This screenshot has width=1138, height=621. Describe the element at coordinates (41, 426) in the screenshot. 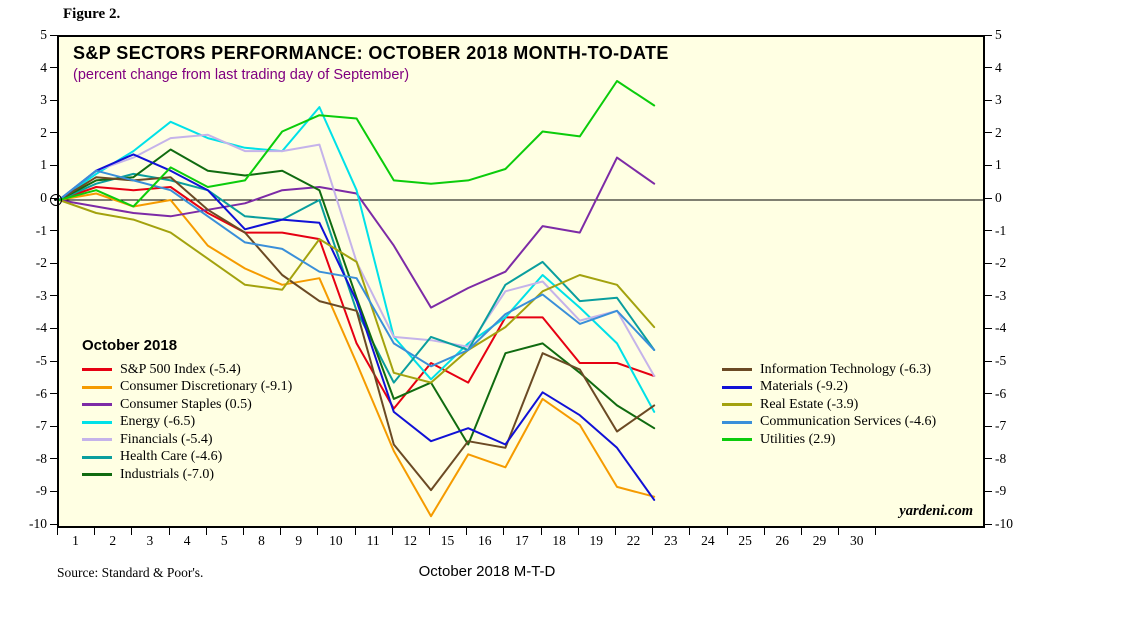

I see `y-tick-label: -7` at that location.